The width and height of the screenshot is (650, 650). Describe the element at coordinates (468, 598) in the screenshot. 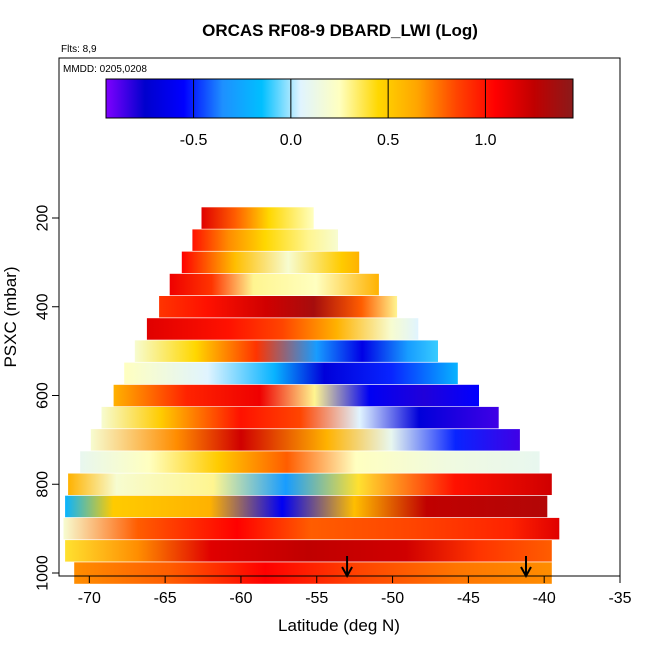

I see `x-tick-label: -45` at that location.